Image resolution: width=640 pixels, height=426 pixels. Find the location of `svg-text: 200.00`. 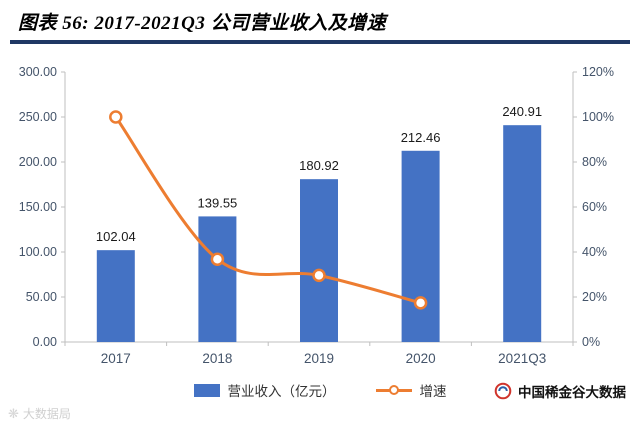

svg-text: 200.00 is located at coordinates (38, 162).